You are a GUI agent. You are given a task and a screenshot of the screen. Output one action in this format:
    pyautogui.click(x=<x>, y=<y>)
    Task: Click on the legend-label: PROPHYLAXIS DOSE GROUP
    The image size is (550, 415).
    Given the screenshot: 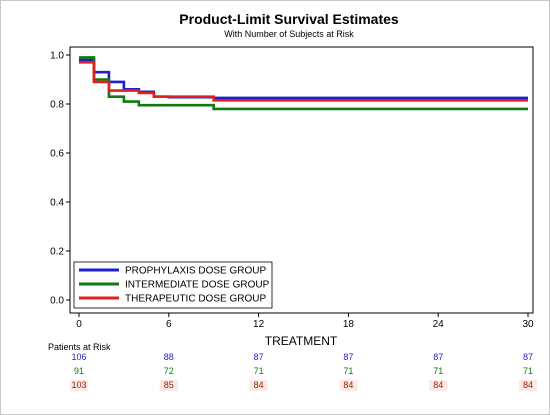 What is the action you would take?
    pyautogui.click(x=195, y=271)
    